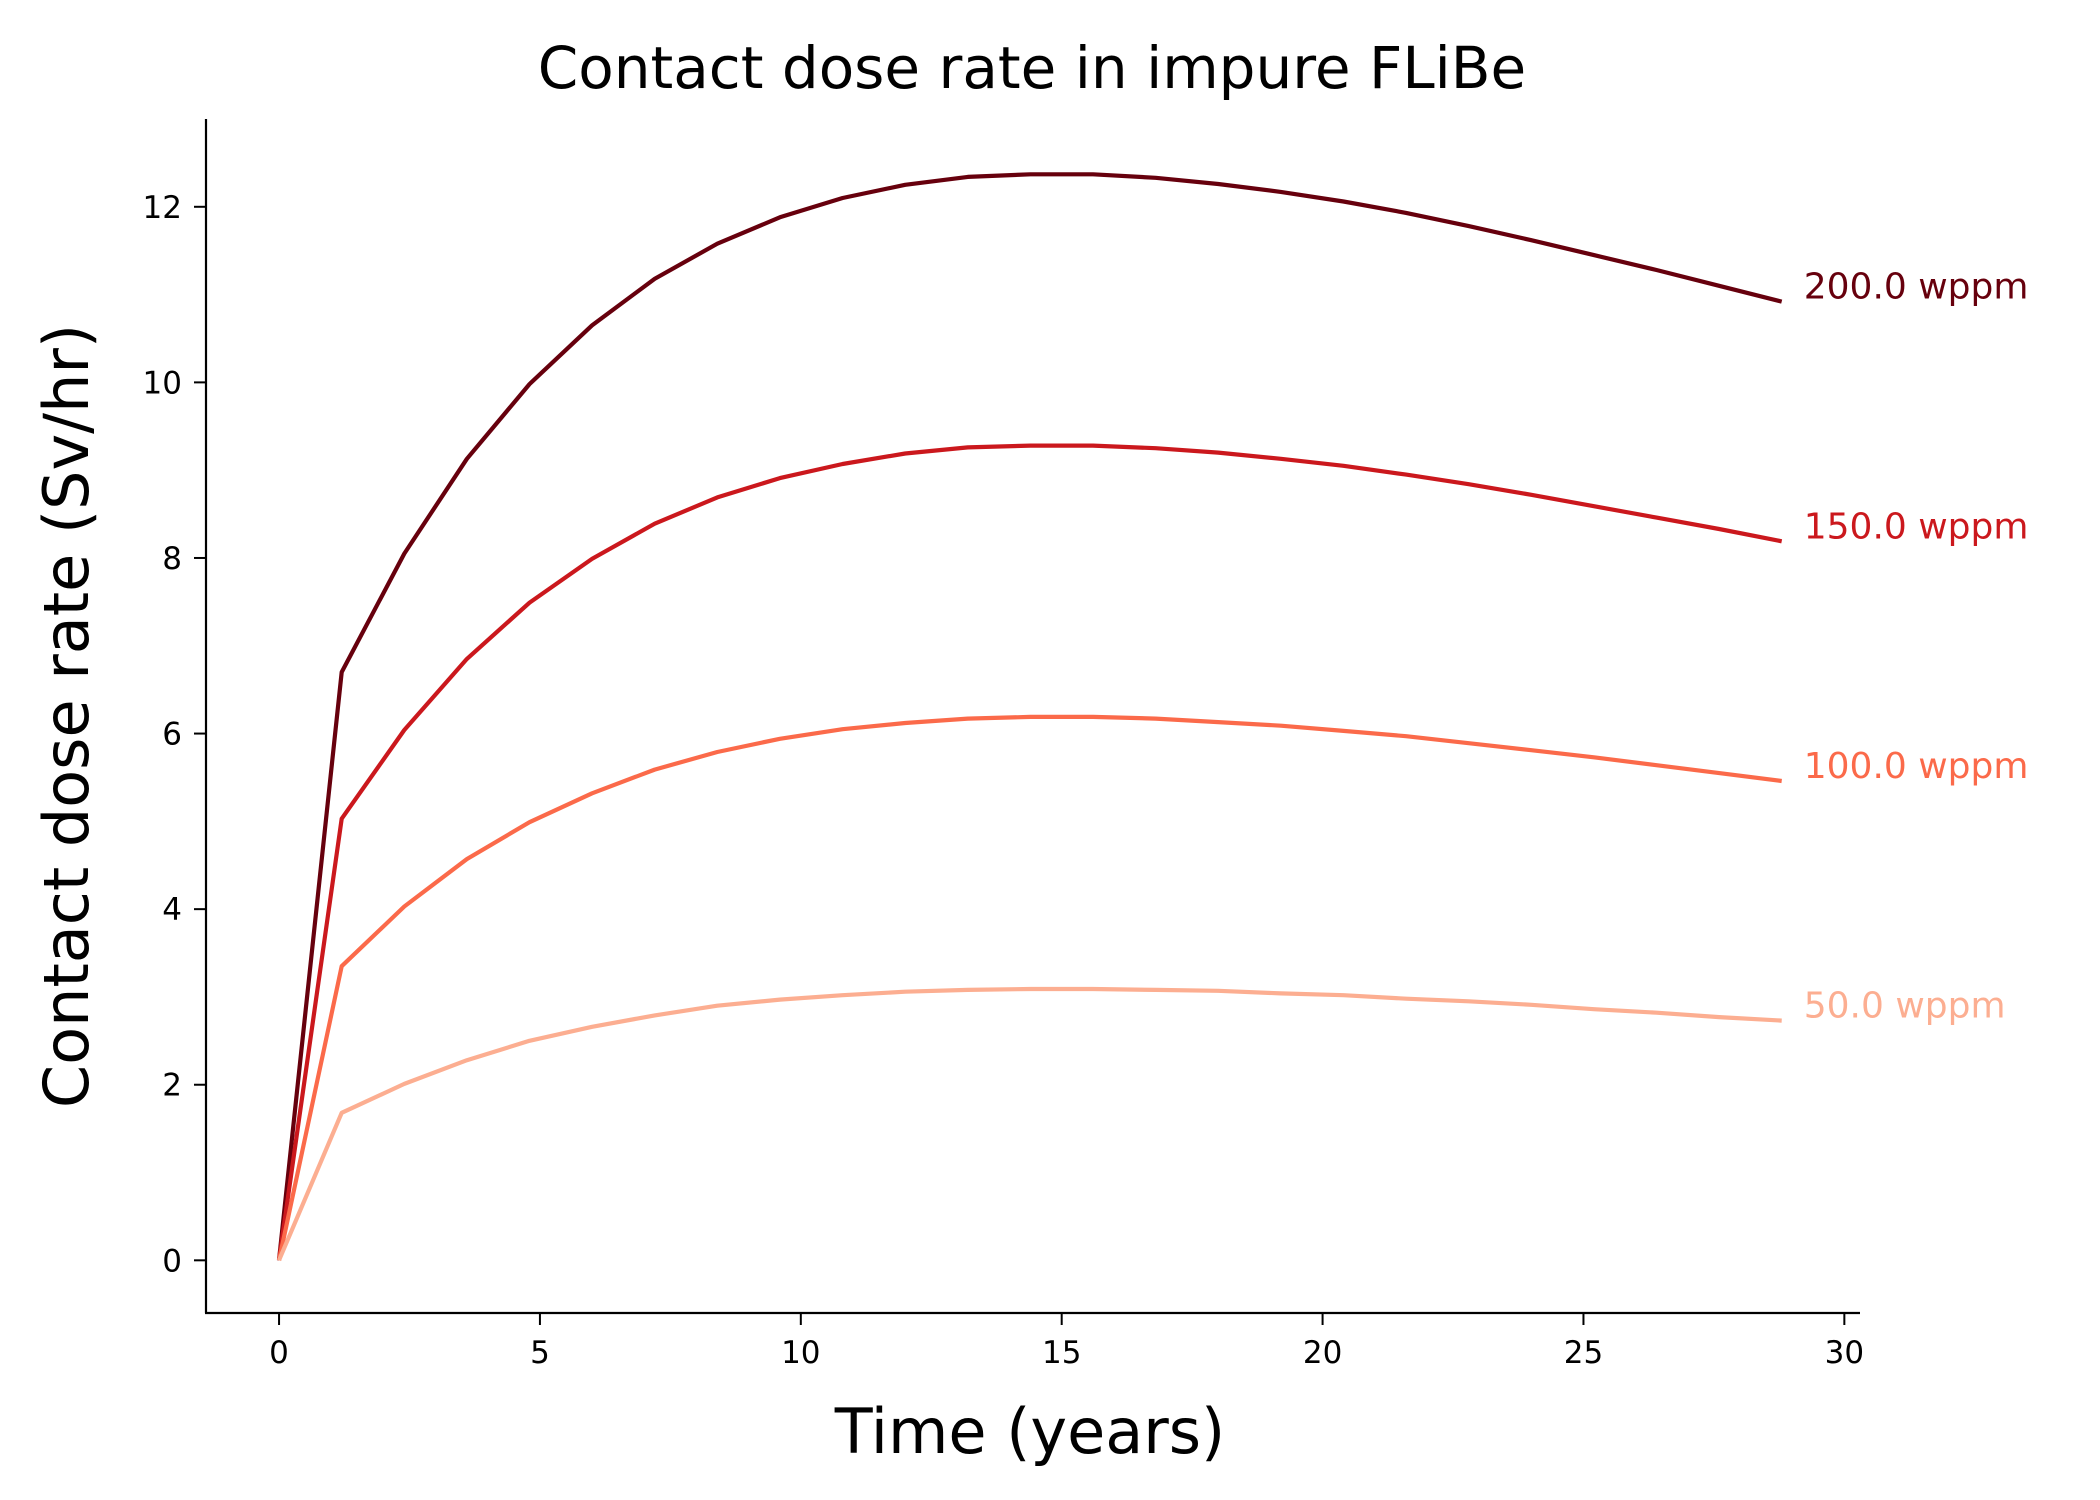  I want to click on series-labels-layer: 200.0 wppm 150.0 wppm 100.0 wppm 50.0 wppm, so click(1916, 647).